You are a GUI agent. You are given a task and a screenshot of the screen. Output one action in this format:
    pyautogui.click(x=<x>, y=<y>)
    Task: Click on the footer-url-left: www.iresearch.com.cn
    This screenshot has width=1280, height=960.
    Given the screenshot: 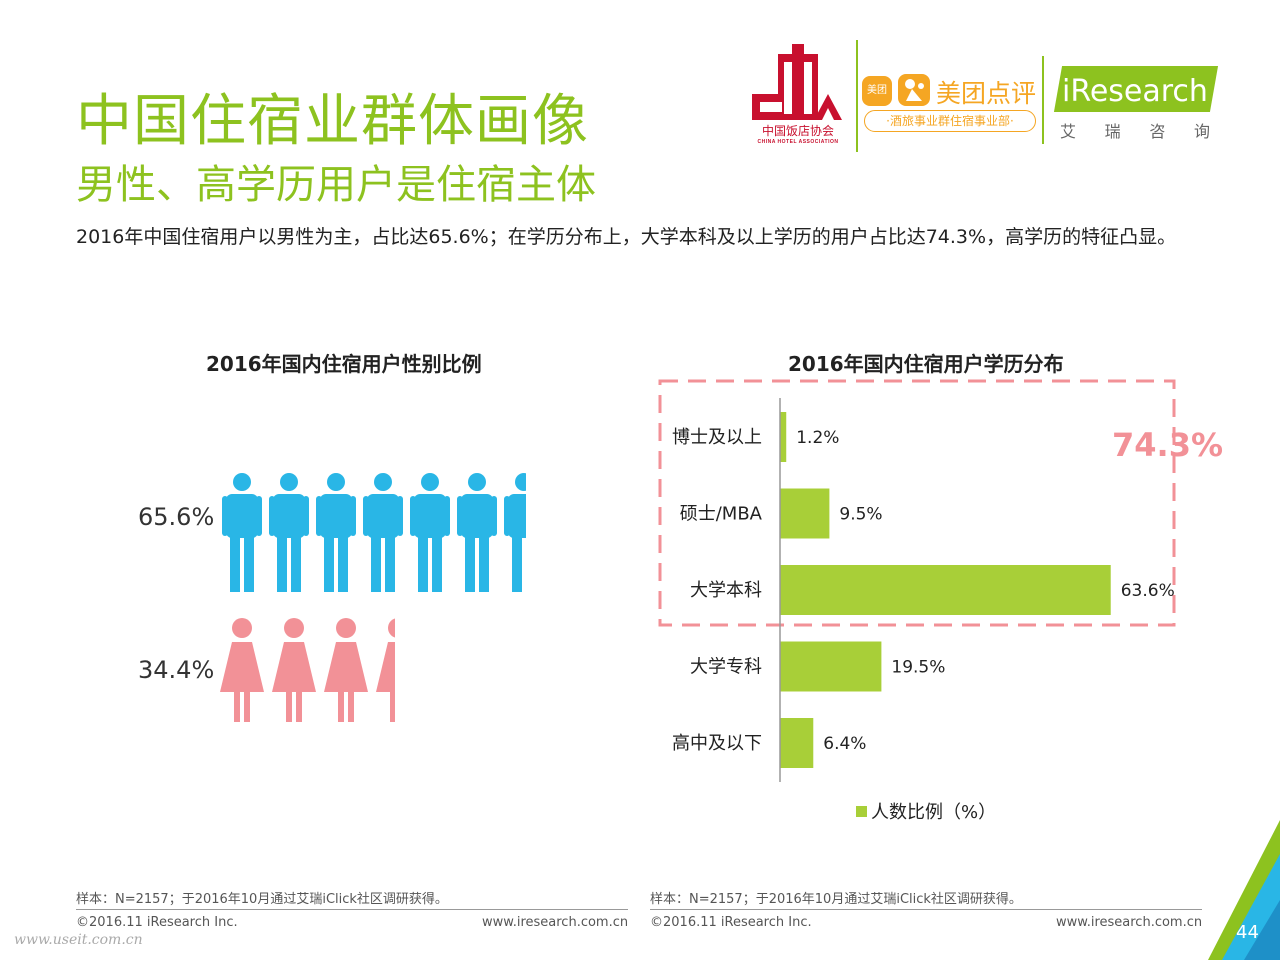 What is the action you would take?
    pyautogui.click(x=555, y=922)
    